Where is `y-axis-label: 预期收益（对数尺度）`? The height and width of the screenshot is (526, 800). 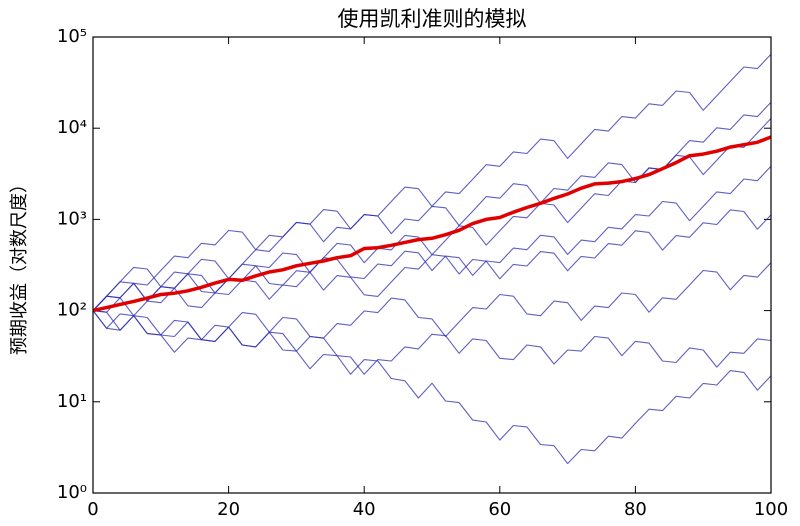
y-axis-label: 预期收益（对数尺度） is located at coordinates (19, 265).